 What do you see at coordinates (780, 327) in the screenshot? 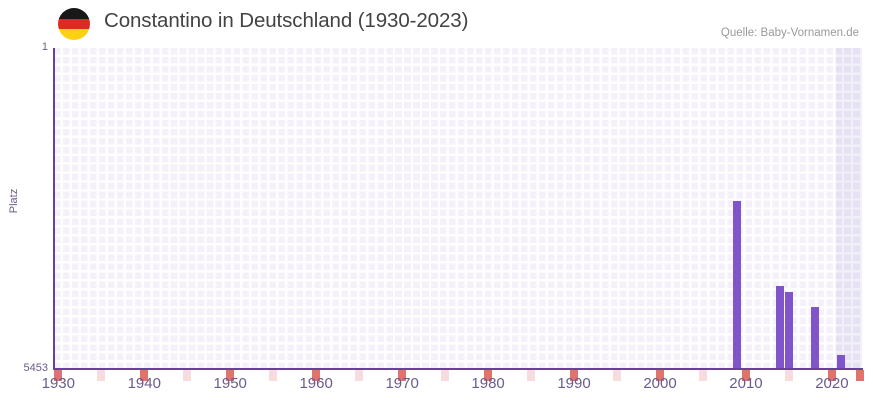
I see `bar-2014` at bounding box center [780, 327].